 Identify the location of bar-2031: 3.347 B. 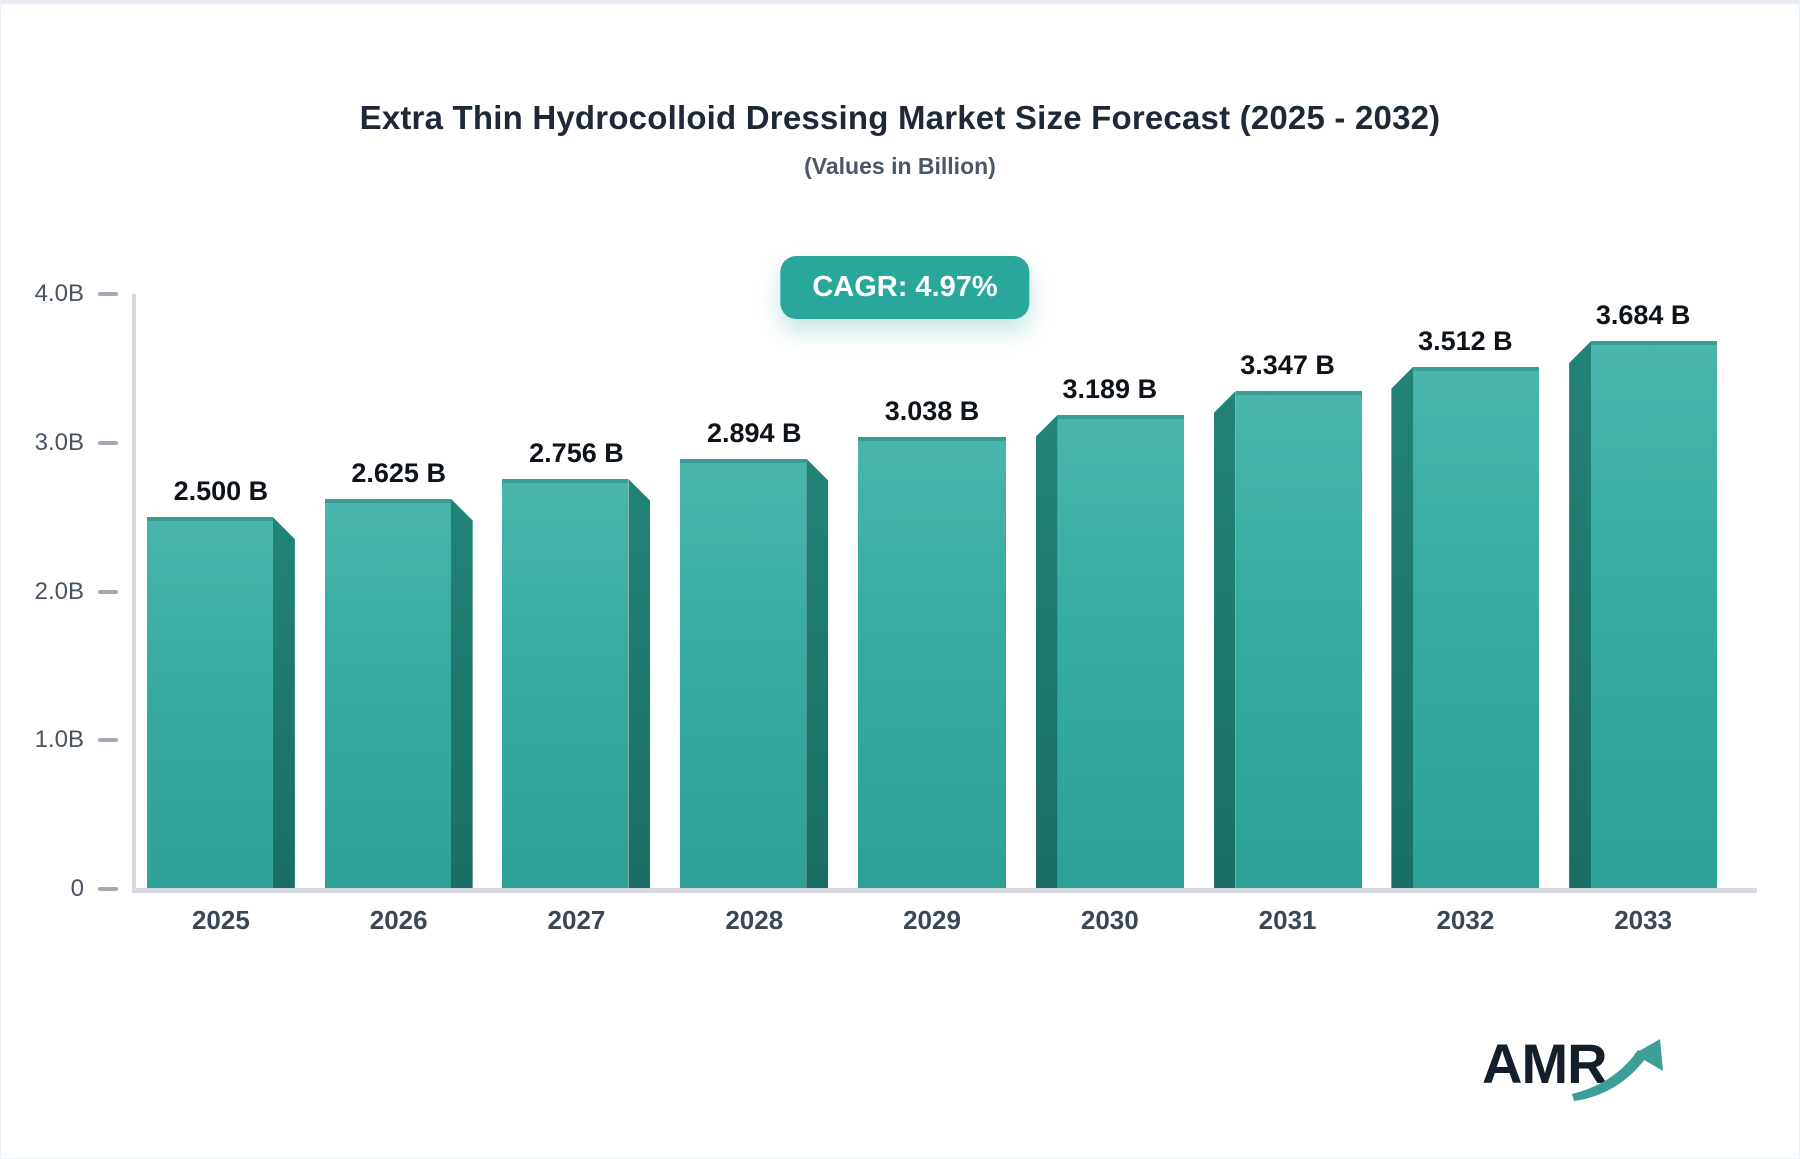
(1287, 619).